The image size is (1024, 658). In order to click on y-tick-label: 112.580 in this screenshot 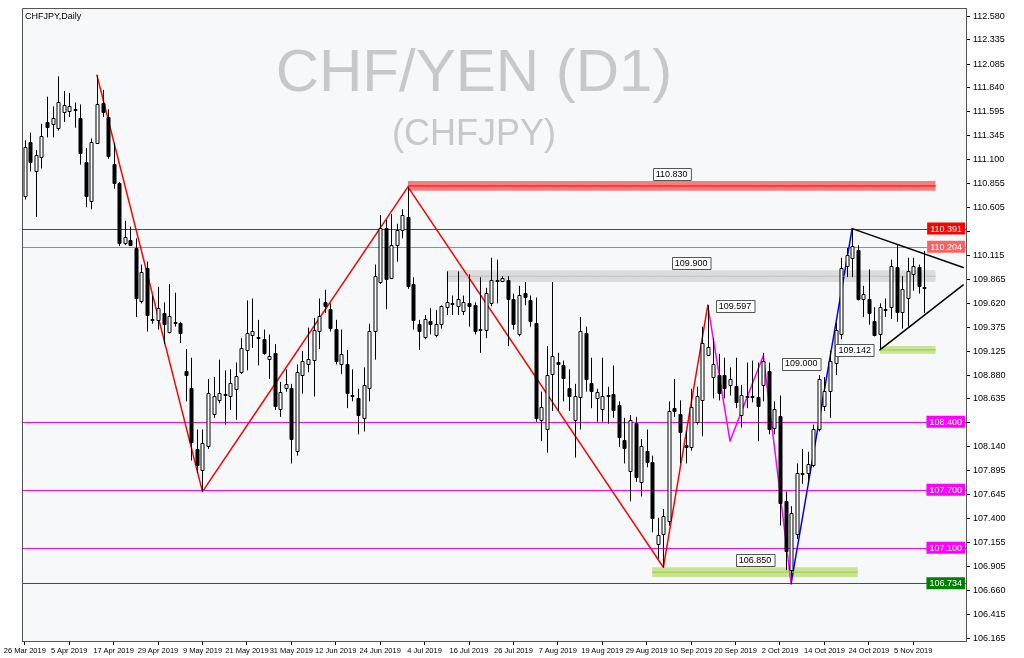, I will do `click(989, 15)`.